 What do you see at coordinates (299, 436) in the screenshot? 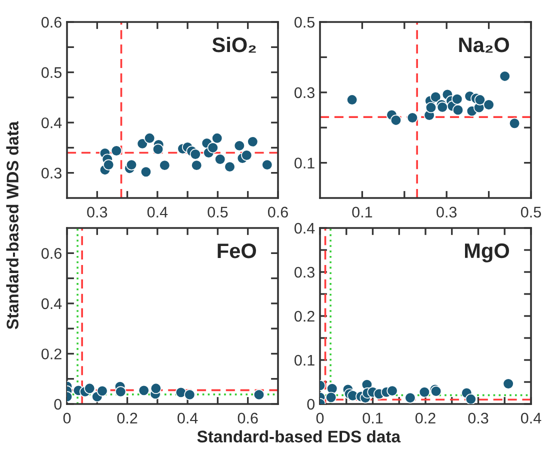
I see `x-axis-title: Standard-based EDS data` at bounding box center [299, 436].